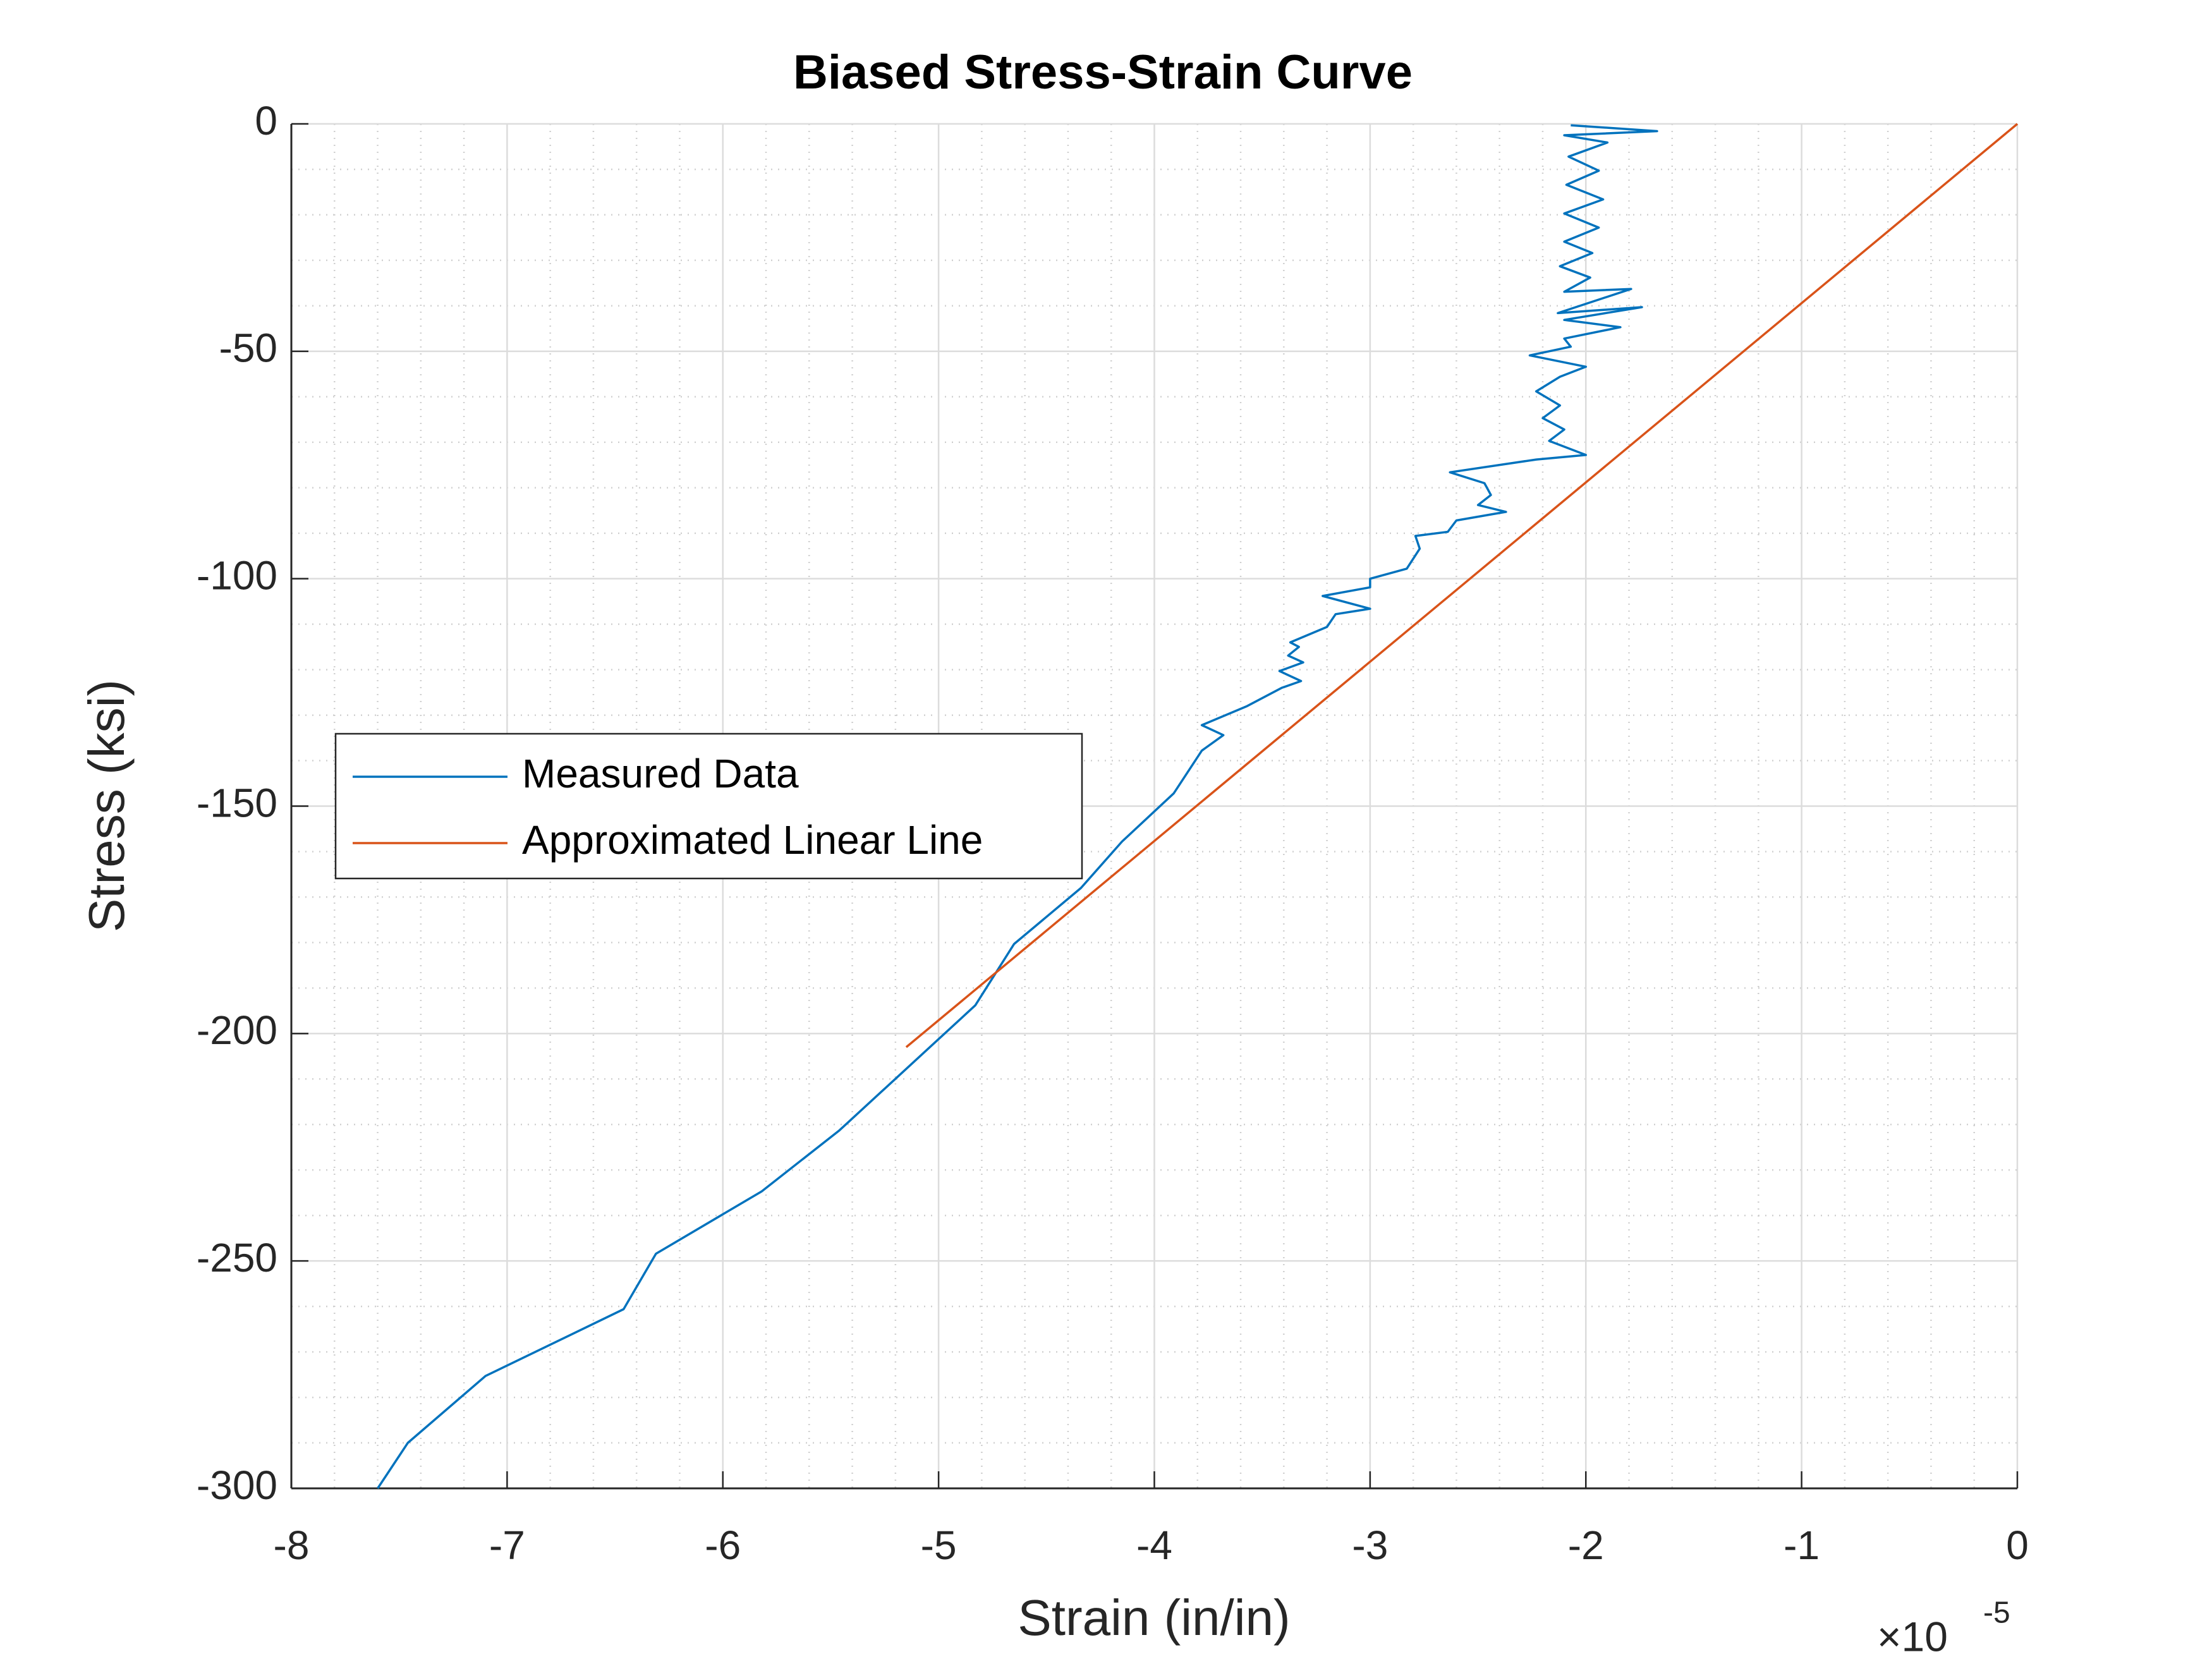  Describe the element at coordinates (660, 773) in the screenshot. I see `legend-label: Measured Data` at that location.